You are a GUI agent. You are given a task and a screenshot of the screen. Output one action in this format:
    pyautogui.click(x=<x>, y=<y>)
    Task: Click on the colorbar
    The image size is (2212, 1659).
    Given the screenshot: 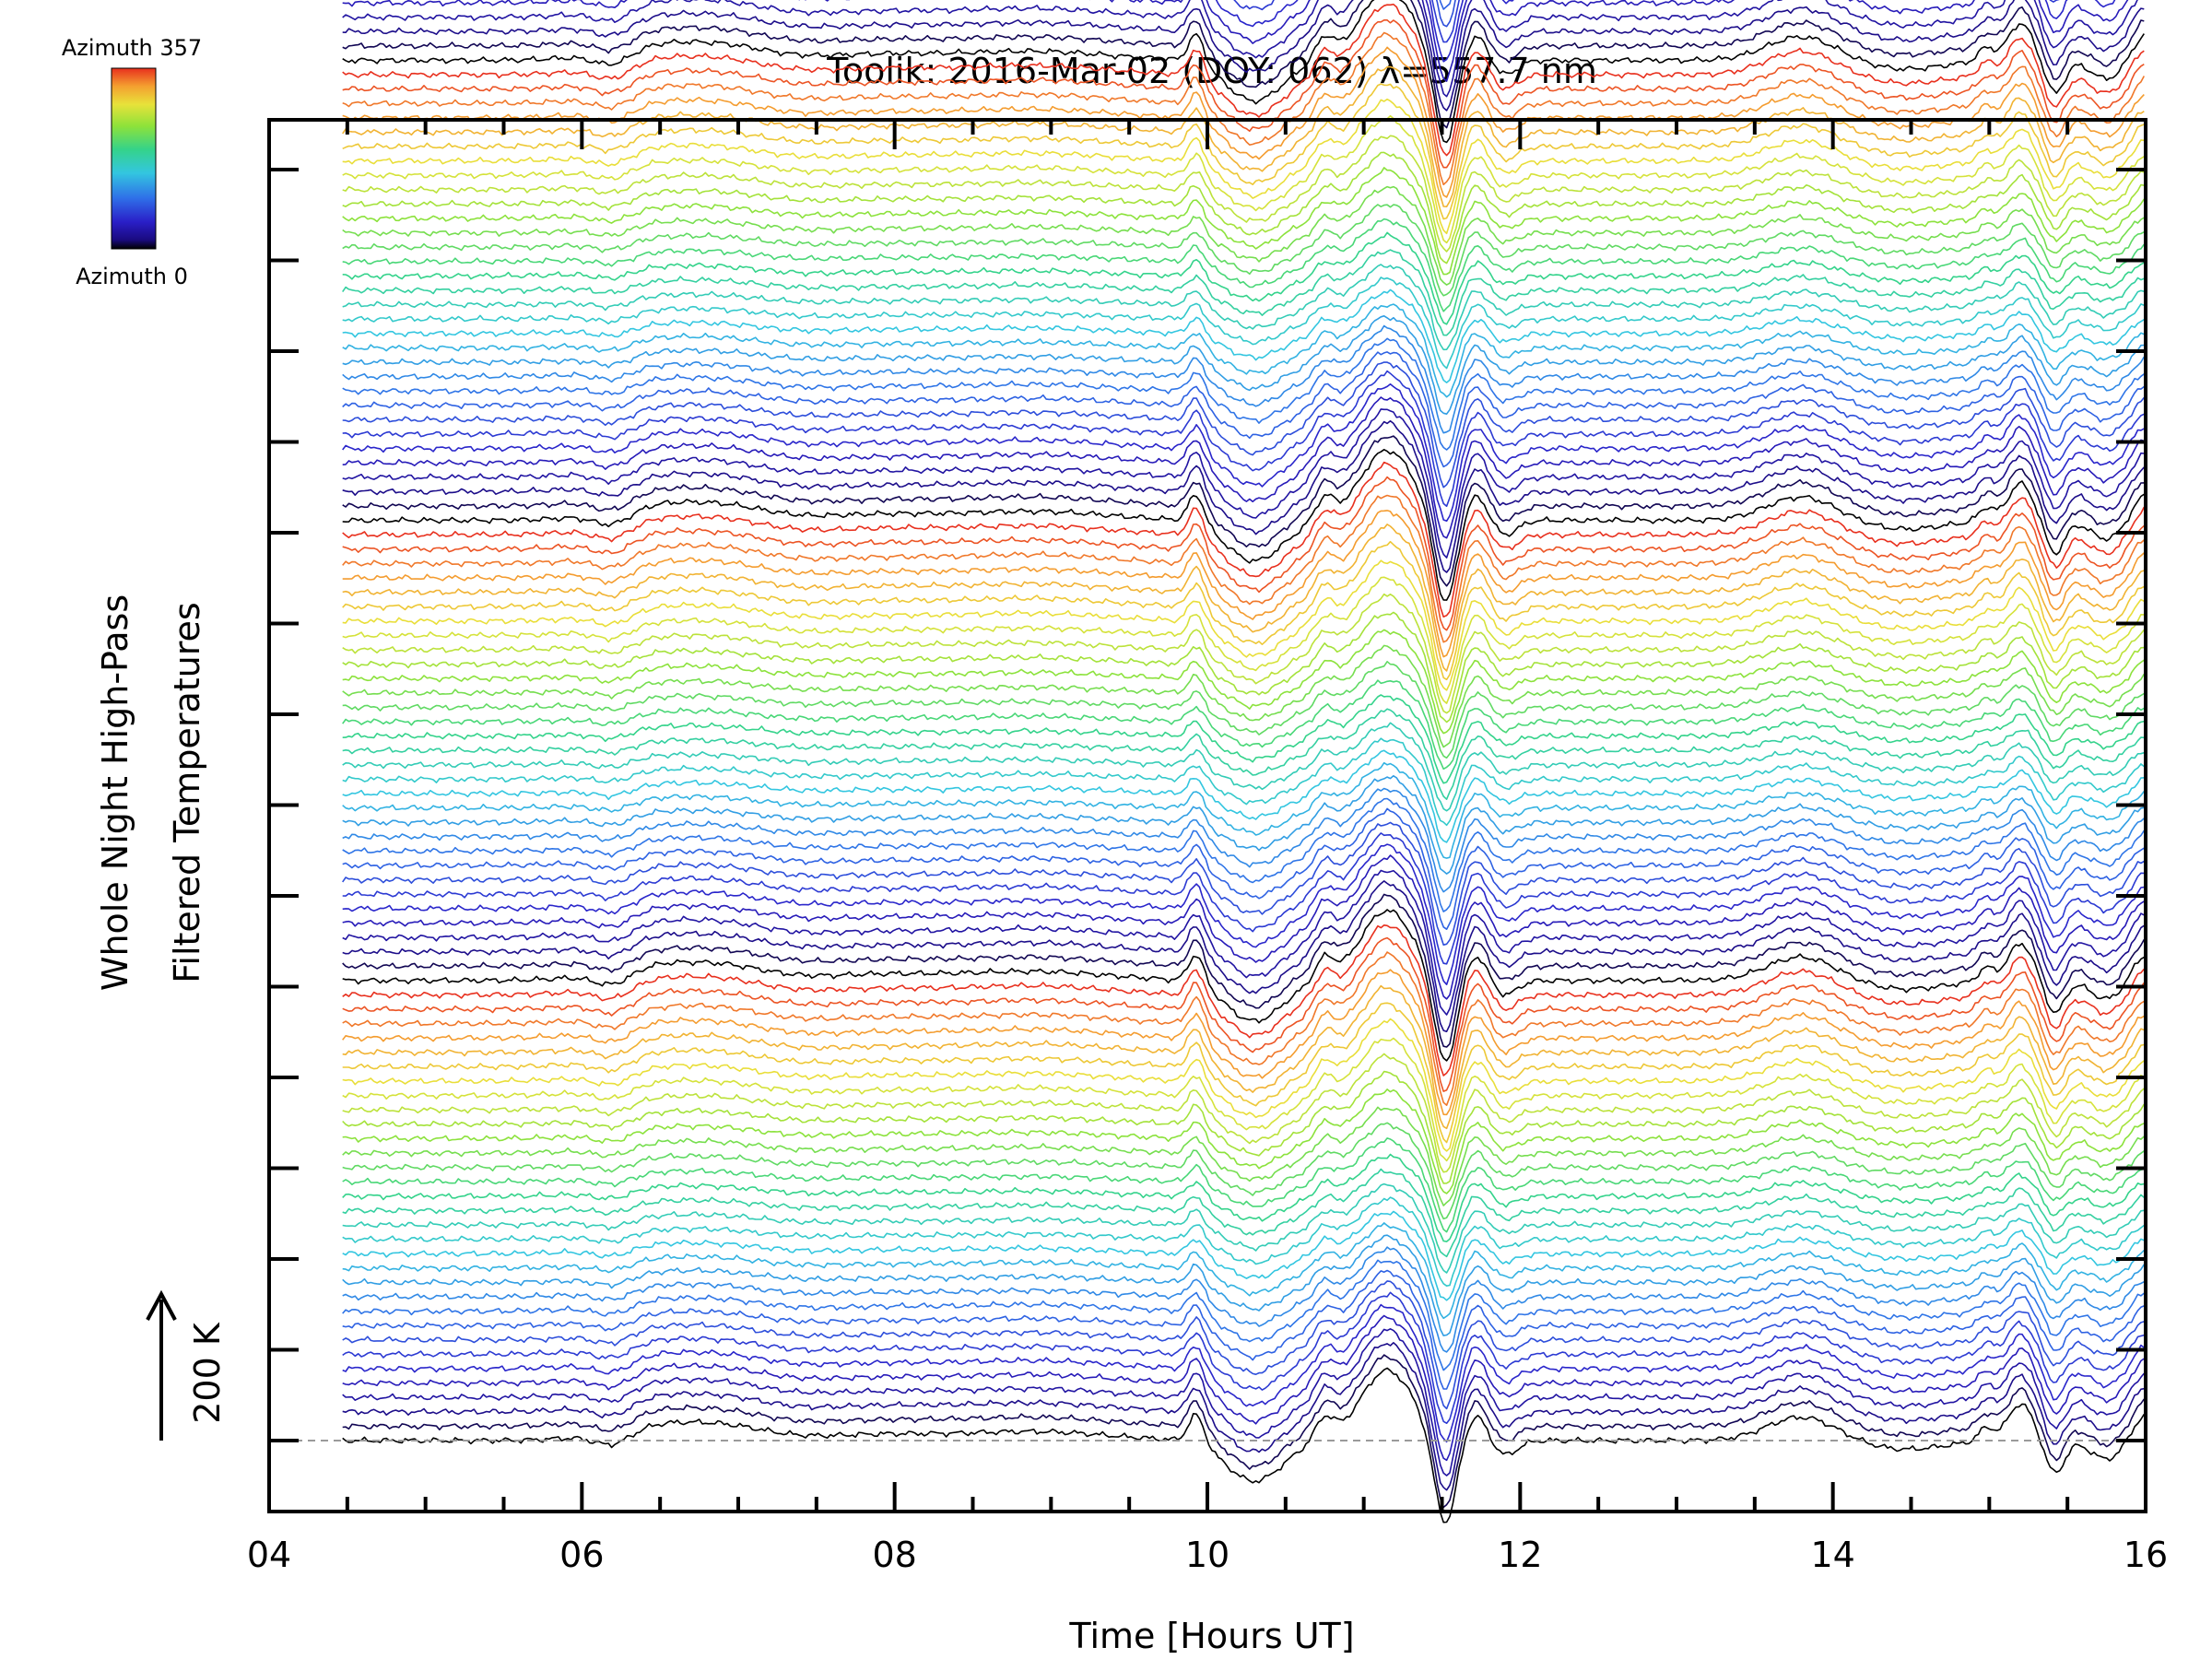 What is the action you would take?
    pyautogui.click(x=134, y=158)
    